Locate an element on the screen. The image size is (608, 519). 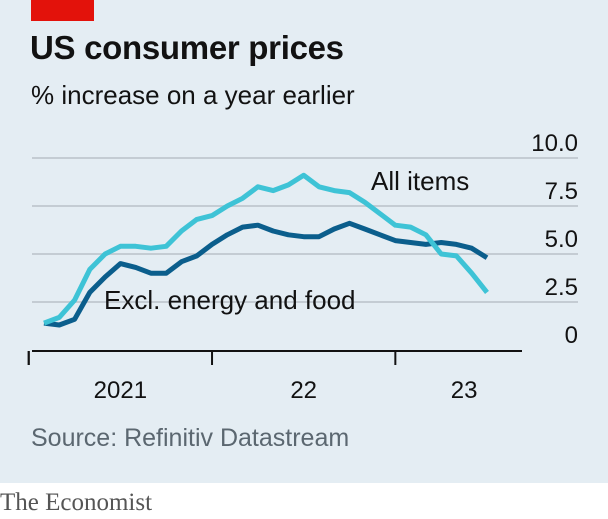
y-tick-label: 10.0 is located at coordinates (554, 143).